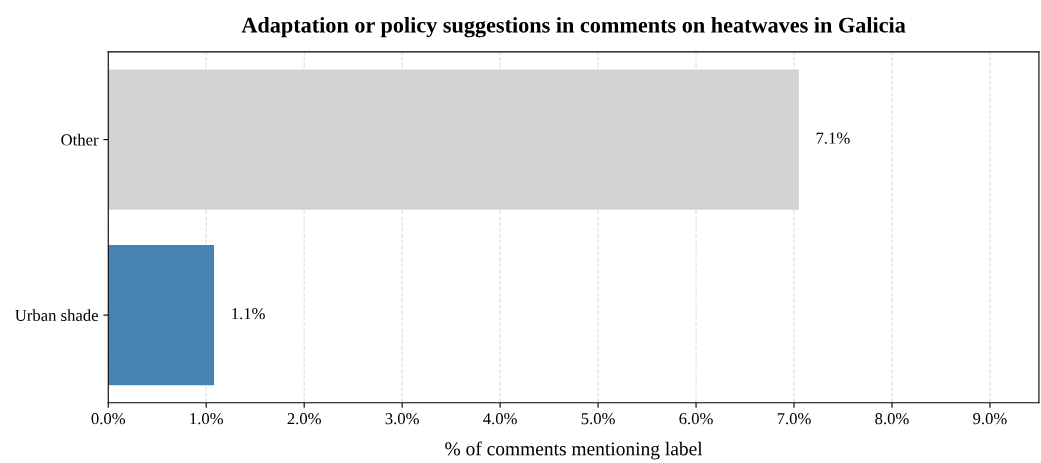 Image resolution: width=1041 pixels, height=463 pixels. Describe the element at coordinates (696, 419) in the screenshot. I see `x-tick-label: 6.0%` at that location.